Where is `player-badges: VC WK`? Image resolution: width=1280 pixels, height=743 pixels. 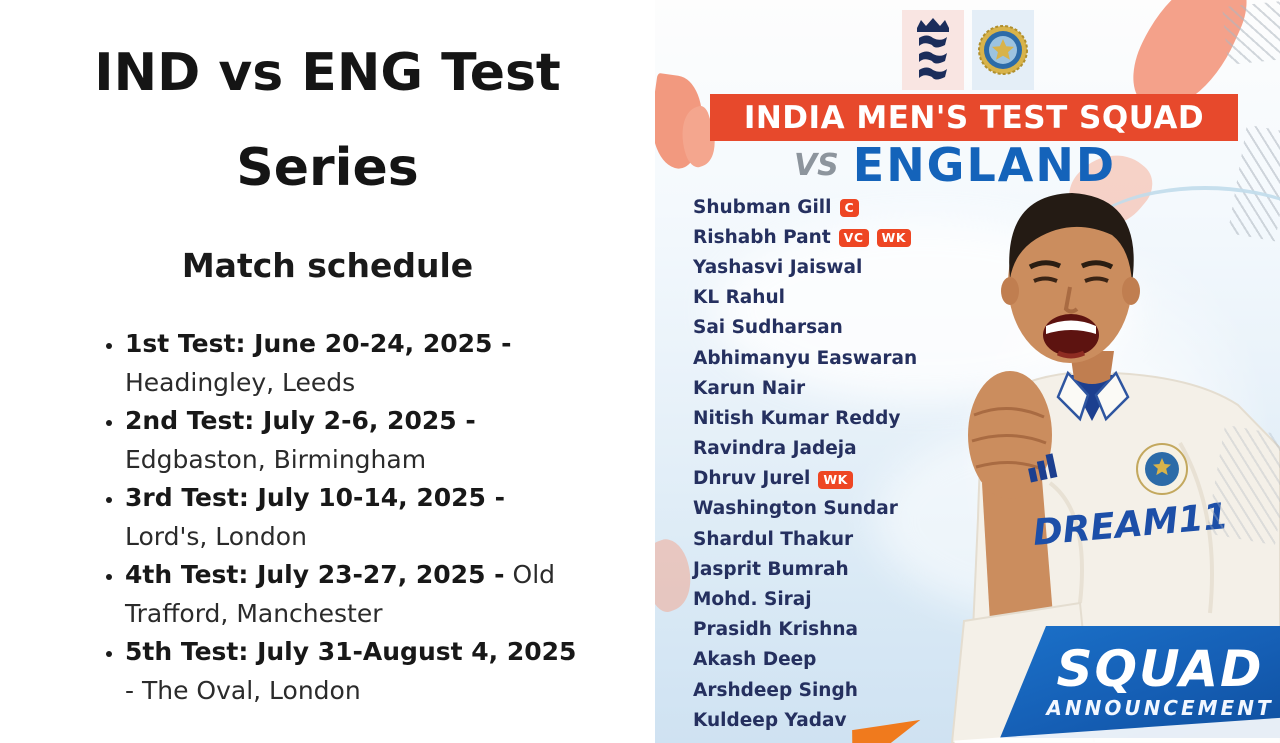
player-badges: VC WK is located at coordinates (871, 237).